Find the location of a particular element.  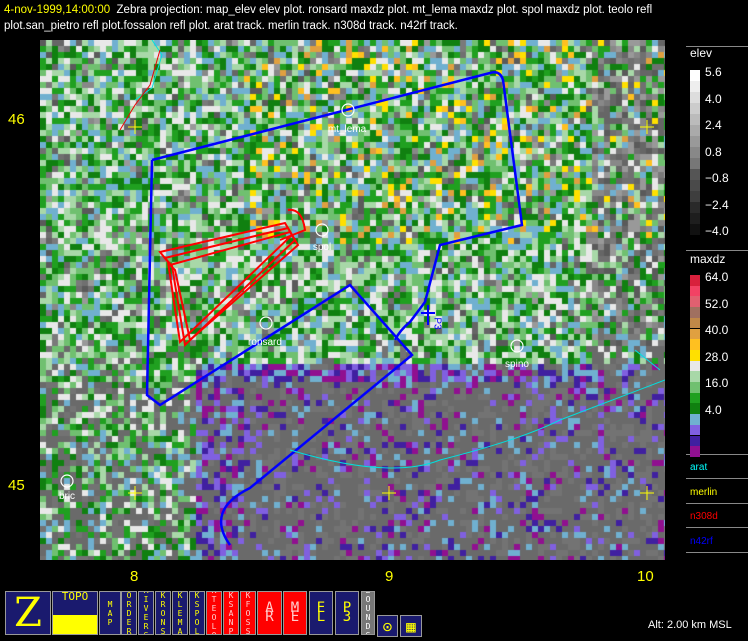

toolbar-button-label: BOUNDS is located at coordinates (368, 613).